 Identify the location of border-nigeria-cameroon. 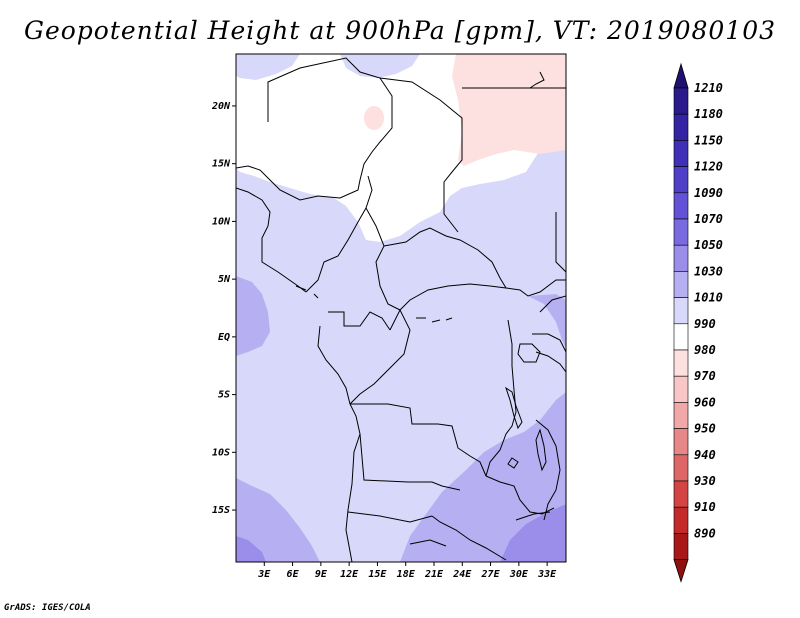
(339, 234).